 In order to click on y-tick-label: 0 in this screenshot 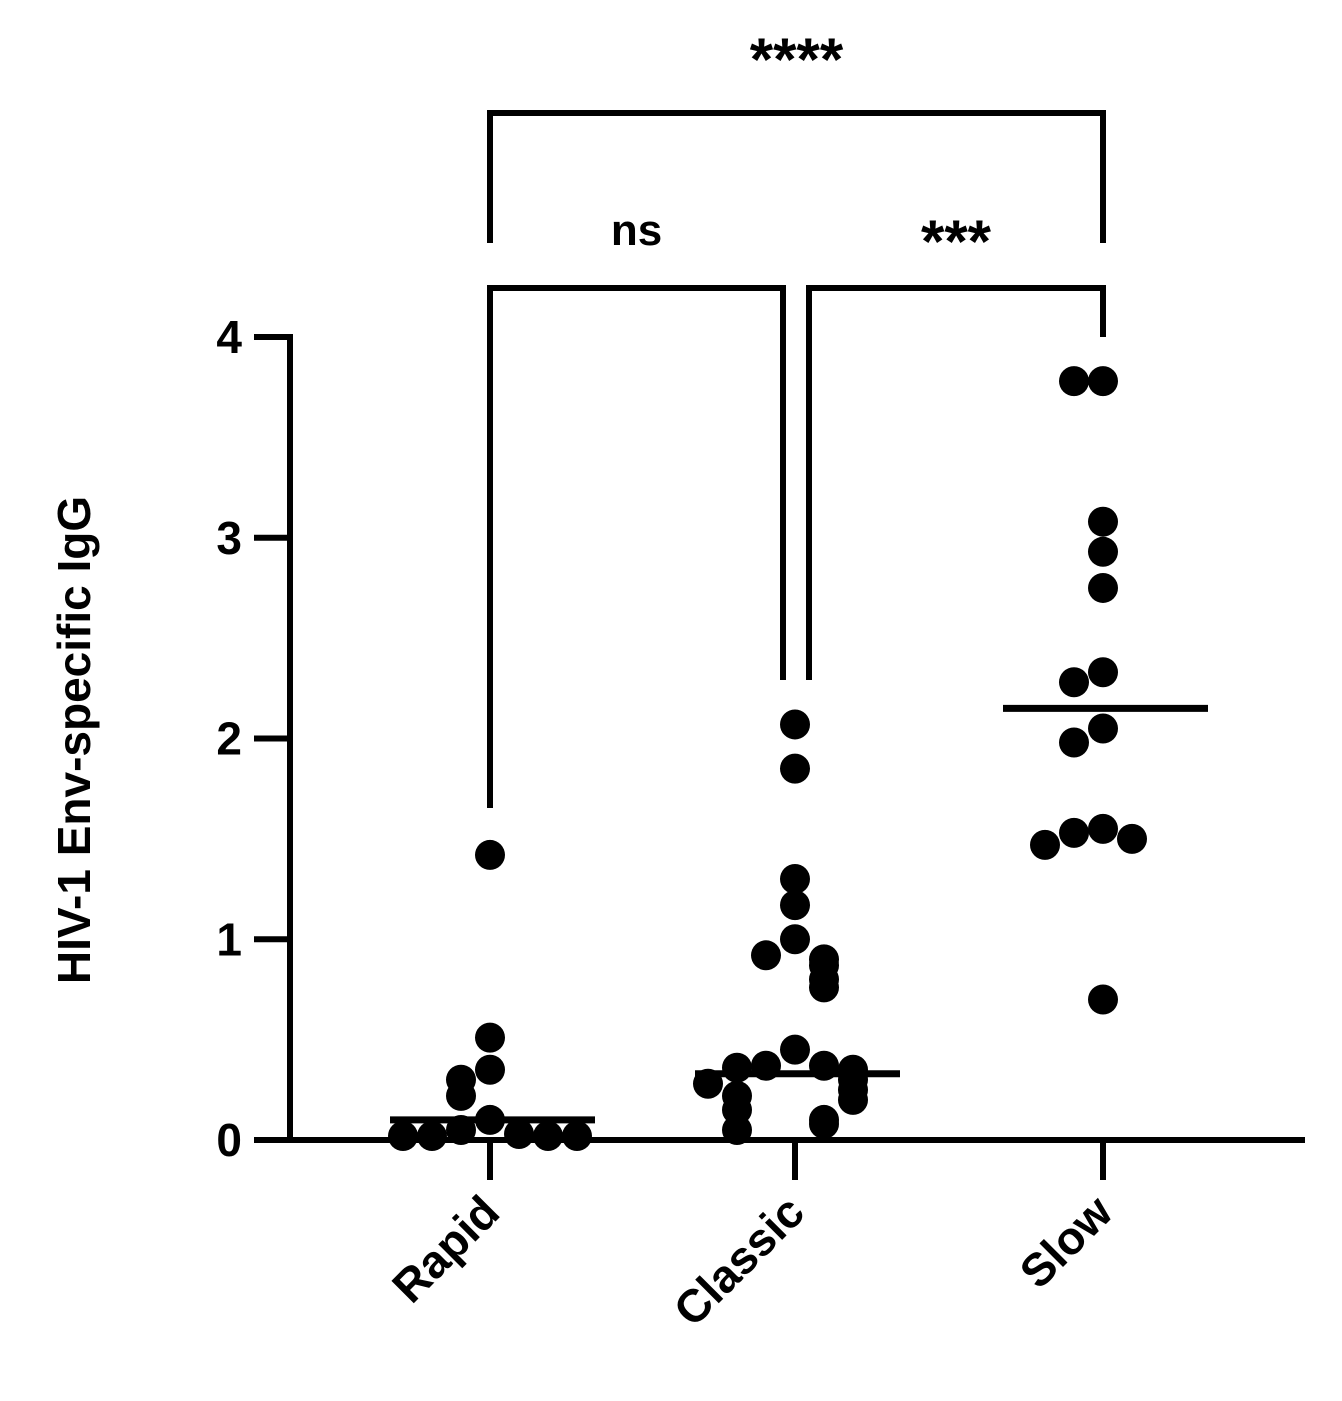, I will do `click(229, 1140)`.